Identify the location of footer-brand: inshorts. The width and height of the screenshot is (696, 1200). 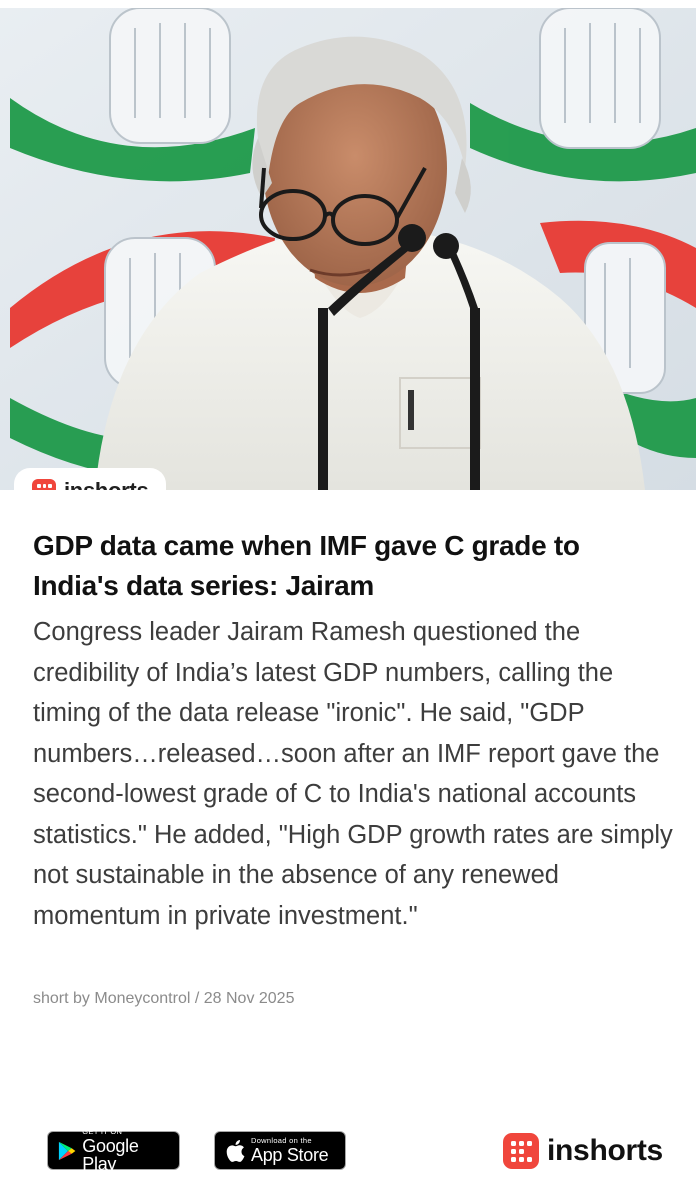
(583, 1151).